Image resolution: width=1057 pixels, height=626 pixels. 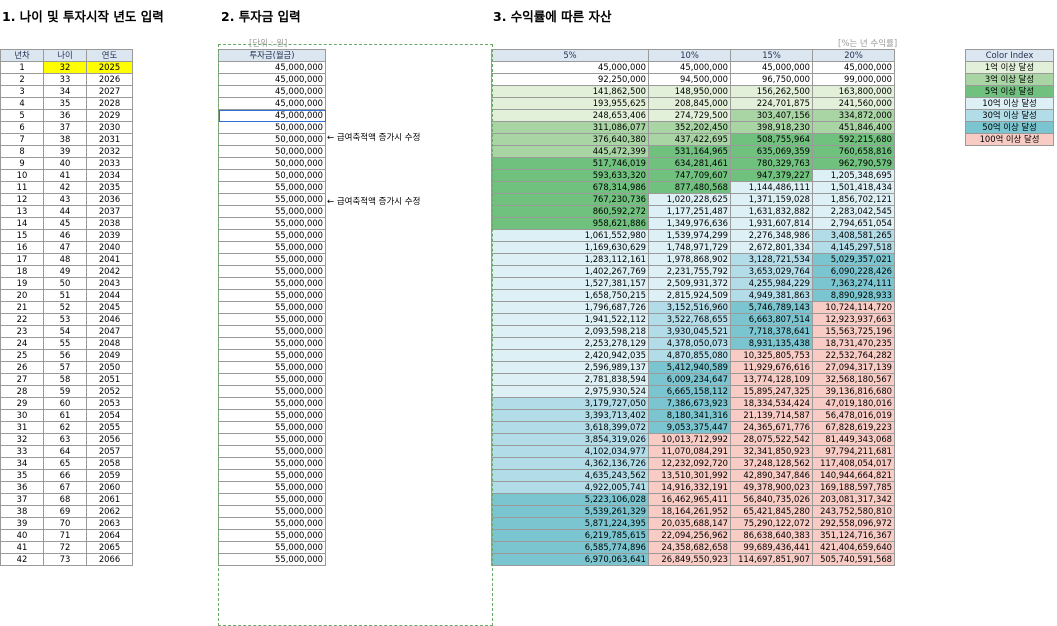 What do you see at coordinates (65, 259) in the screenshot?
I see `age-cell: 48` at bounding box center [65, 259].